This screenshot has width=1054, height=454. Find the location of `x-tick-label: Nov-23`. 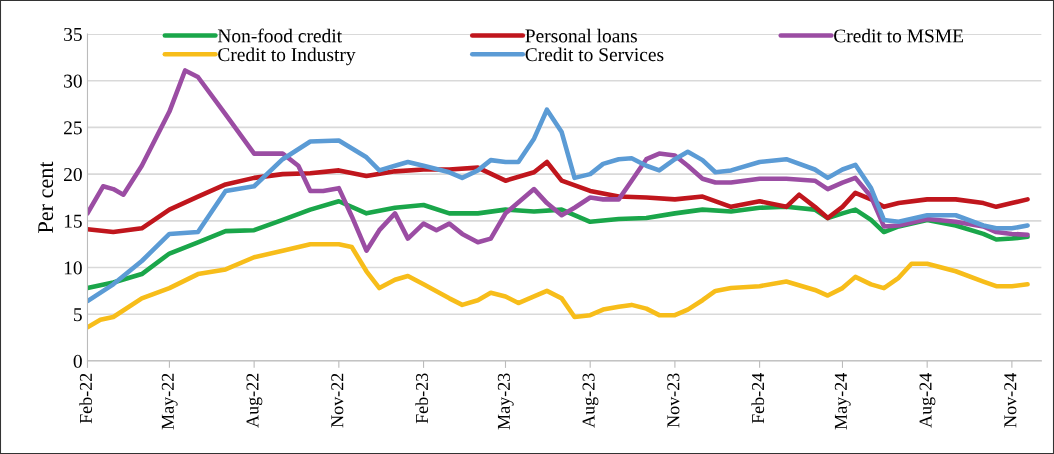

x-tick-label: Nov-23 is located at coordinates (673, 400).